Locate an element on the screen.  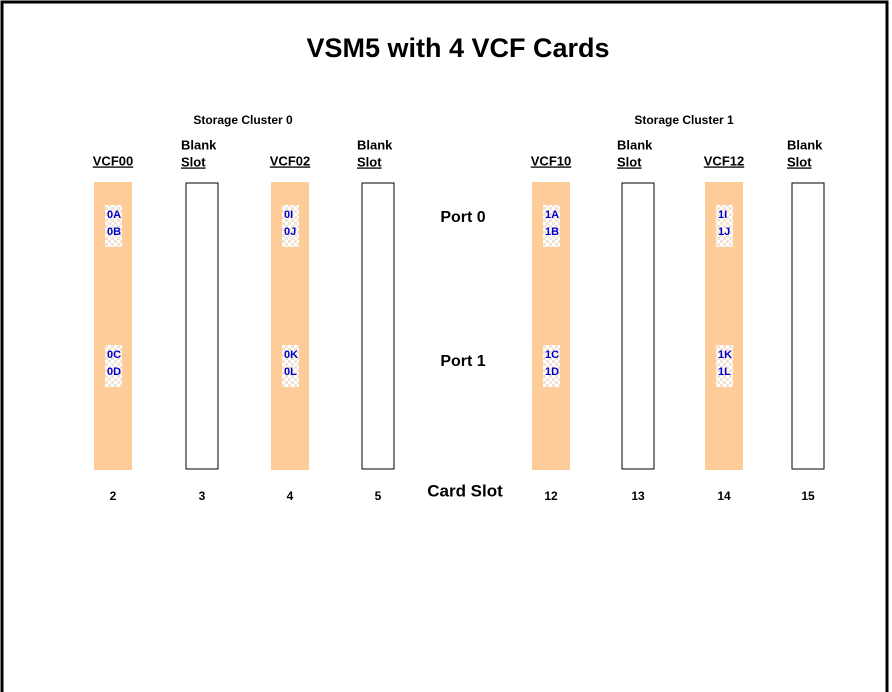
slot-number: 13 is located at coordinates (638, 496).